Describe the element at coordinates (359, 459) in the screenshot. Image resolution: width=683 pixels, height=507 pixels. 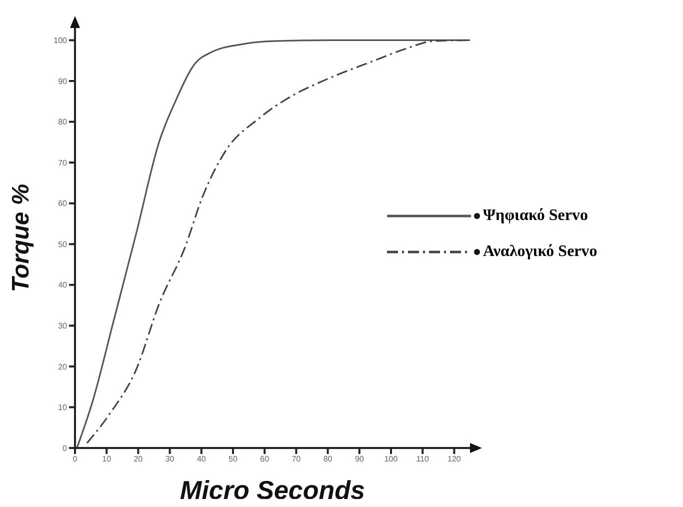
I see `x-tick-label: 90` at that location.